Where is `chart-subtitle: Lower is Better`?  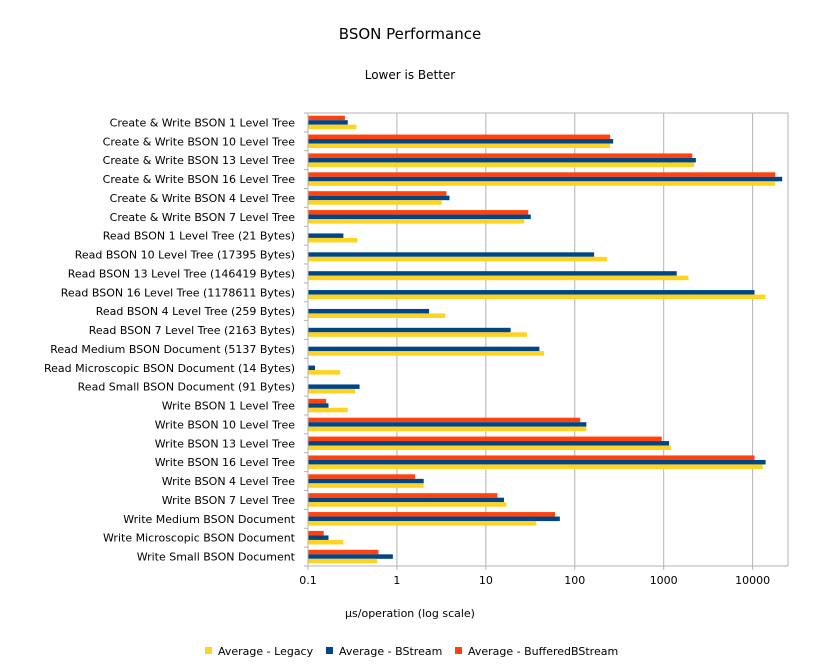
chart-subtitle: Lower is Better is located at coordinates (410, 75).